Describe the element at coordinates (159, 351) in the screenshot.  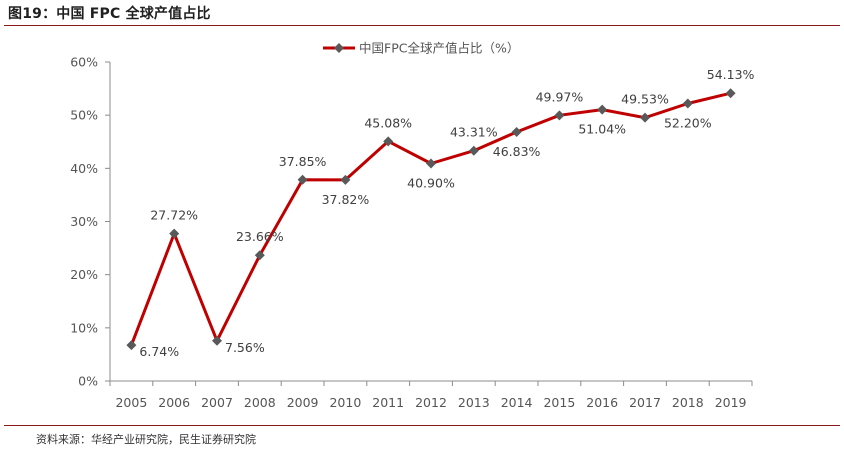
I see `data-label: 6.74%` at that location.